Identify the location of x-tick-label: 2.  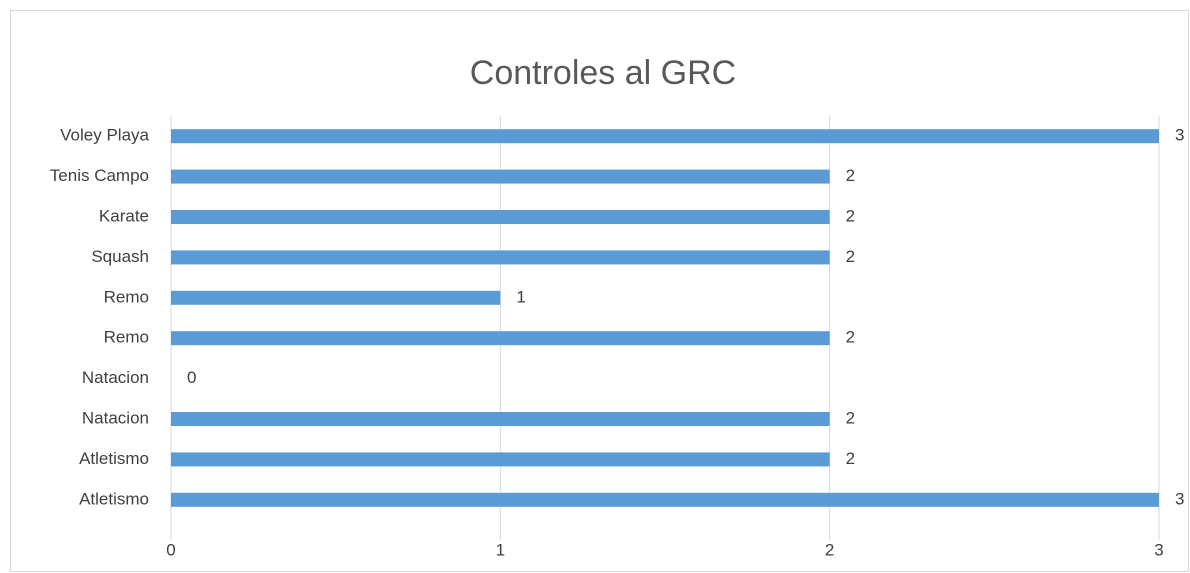
(829, 549).